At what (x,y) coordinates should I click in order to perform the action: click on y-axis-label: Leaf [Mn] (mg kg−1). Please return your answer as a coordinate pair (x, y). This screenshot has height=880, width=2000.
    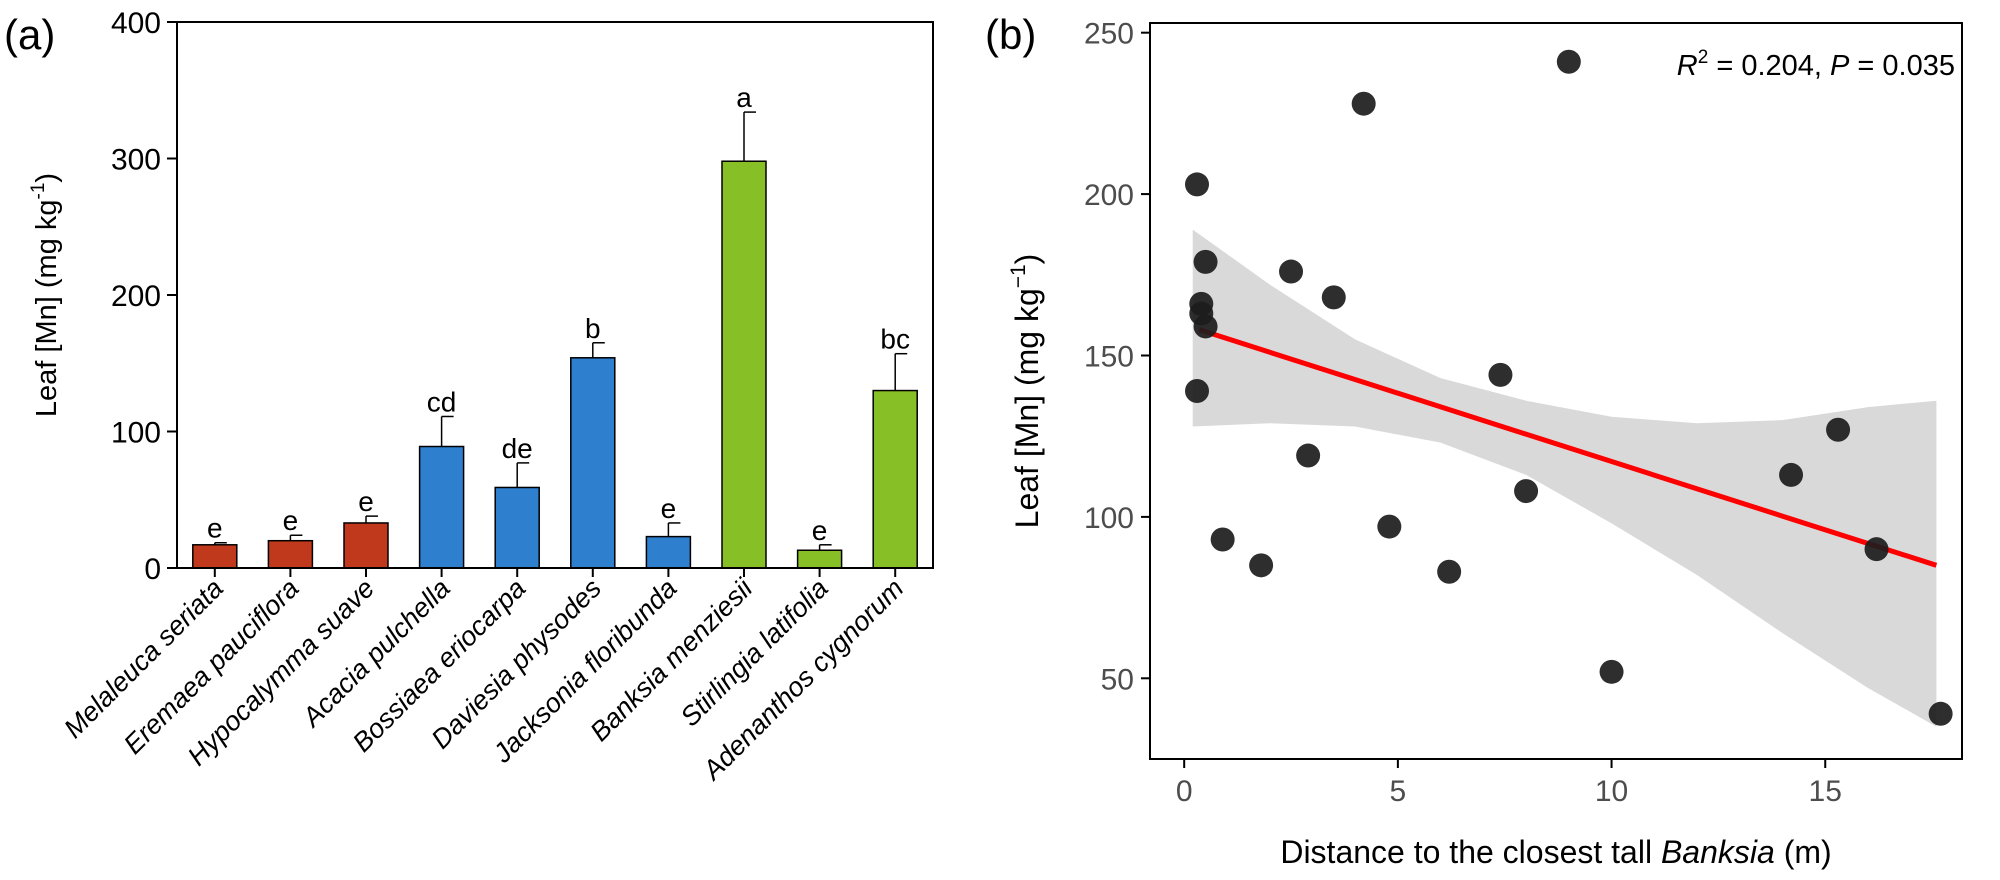
    Looking at the image, I should click on (1026, 391).